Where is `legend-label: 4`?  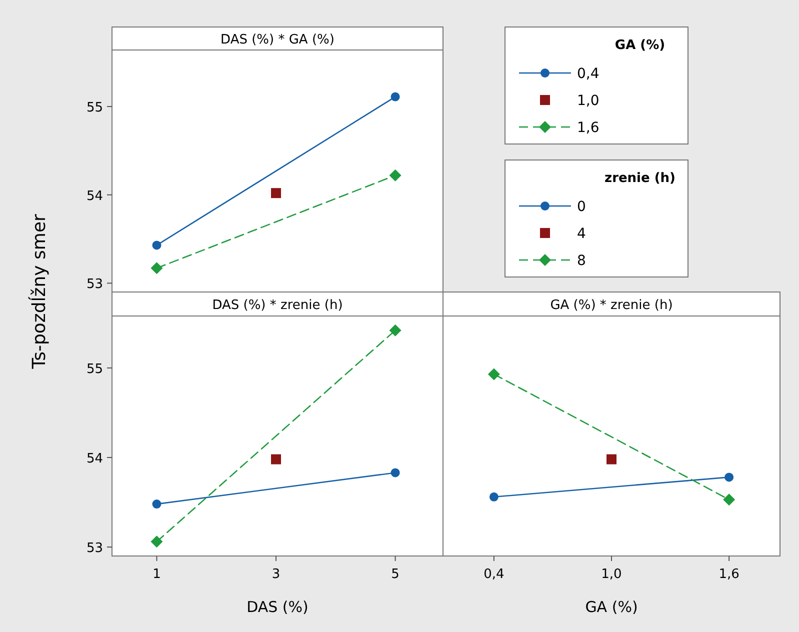
legend-label: 4 is located at coordinates (581, 234).